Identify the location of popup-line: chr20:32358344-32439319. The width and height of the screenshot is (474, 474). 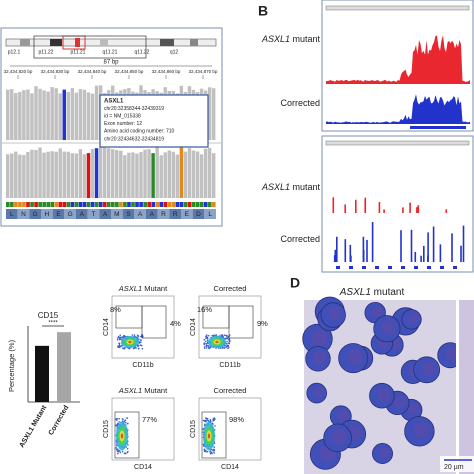
(134, 109).